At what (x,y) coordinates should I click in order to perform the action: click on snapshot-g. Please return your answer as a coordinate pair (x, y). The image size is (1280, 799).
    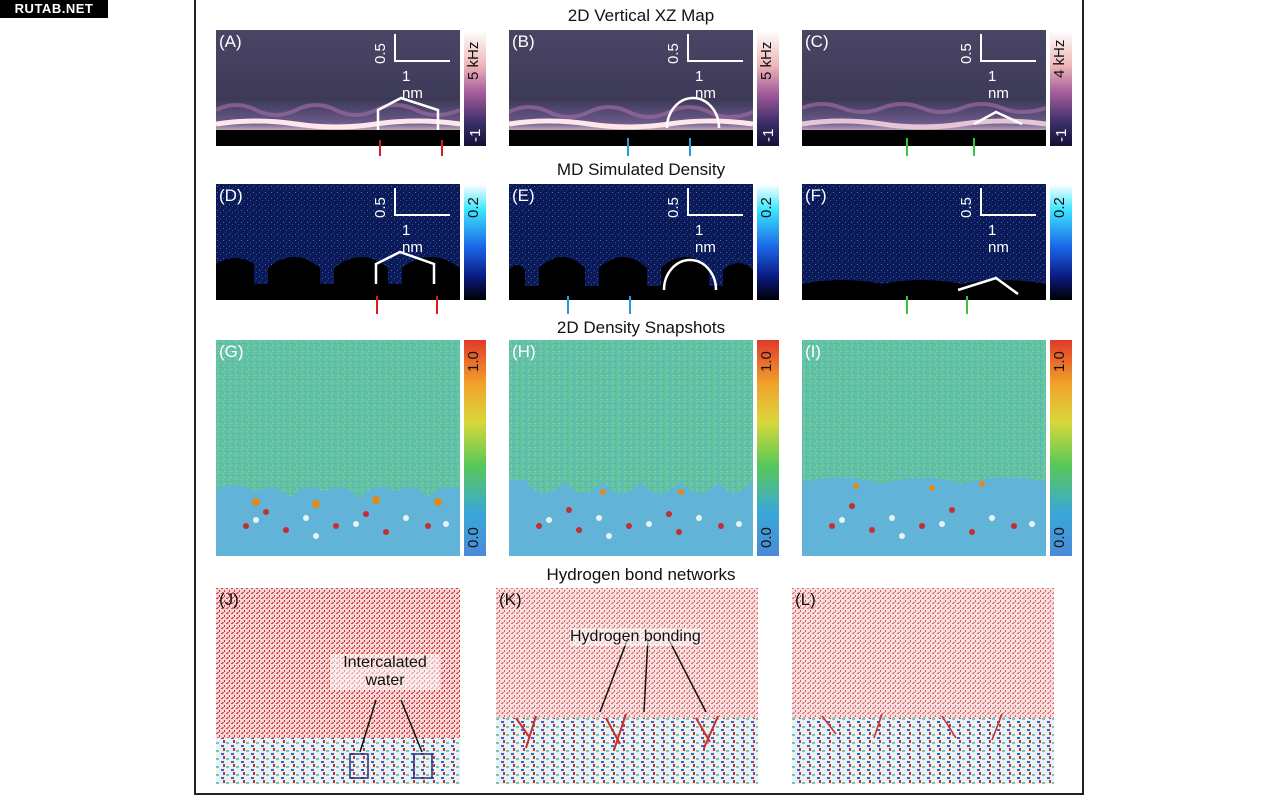
    Looking at the image, I should click on (338, 439).